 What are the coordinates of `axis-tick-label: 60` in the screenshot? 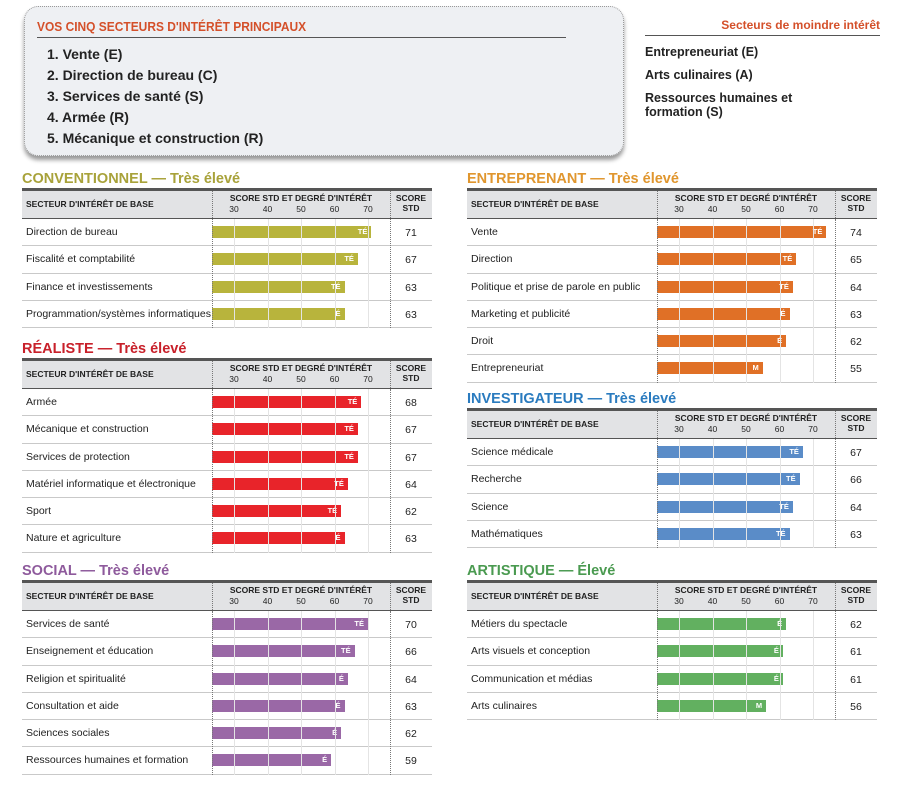 It's located at (779, 209).